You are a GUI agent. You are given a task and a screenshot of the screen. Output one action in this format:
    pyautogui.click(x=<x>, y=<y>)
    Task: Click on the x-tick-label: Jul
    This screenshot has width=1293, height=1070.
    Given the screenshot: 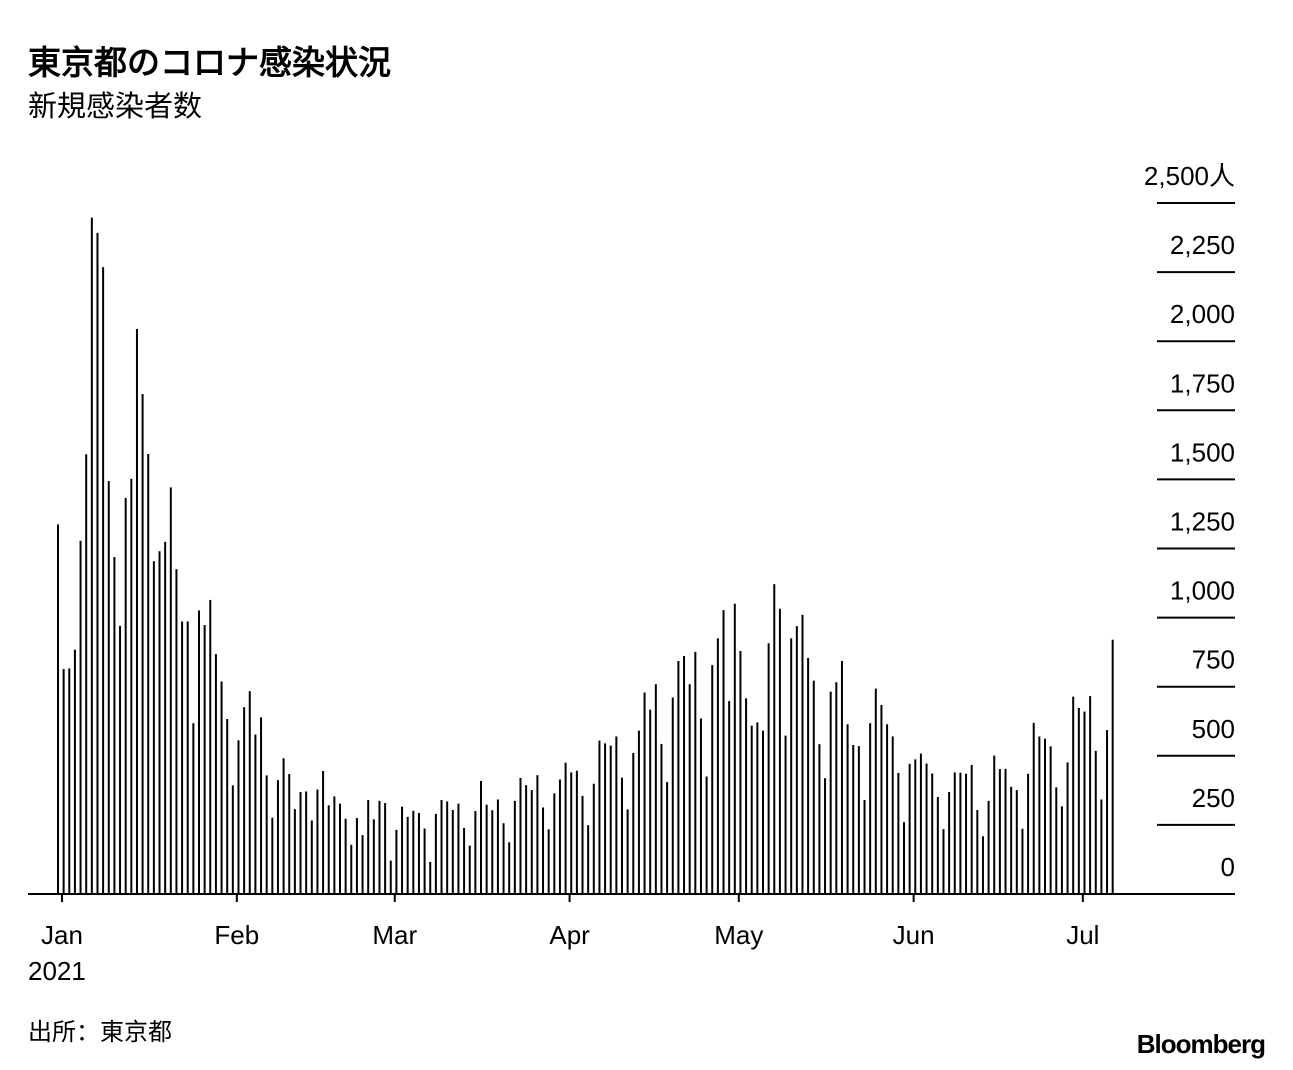 What is the action you would take?
    pyautogui.click(x=1082, y=935)
    